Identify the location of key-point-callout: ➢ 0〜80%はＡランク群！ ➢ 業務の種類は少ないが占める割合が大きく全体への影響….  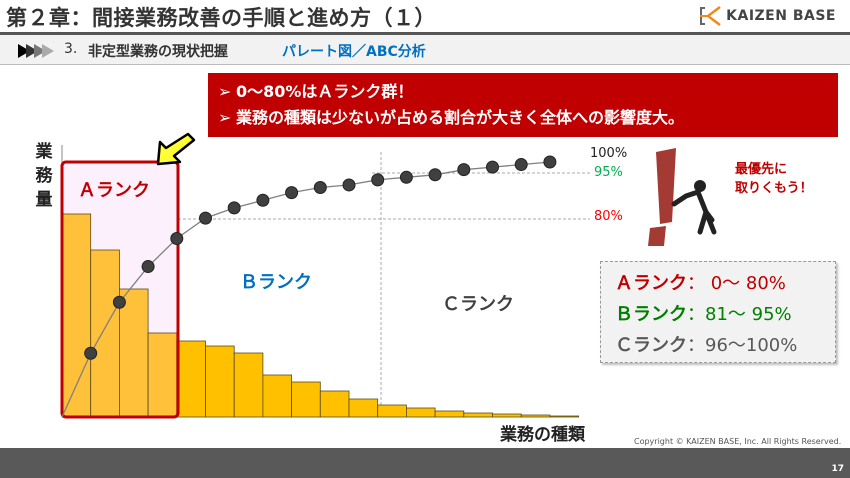
(523, 105).